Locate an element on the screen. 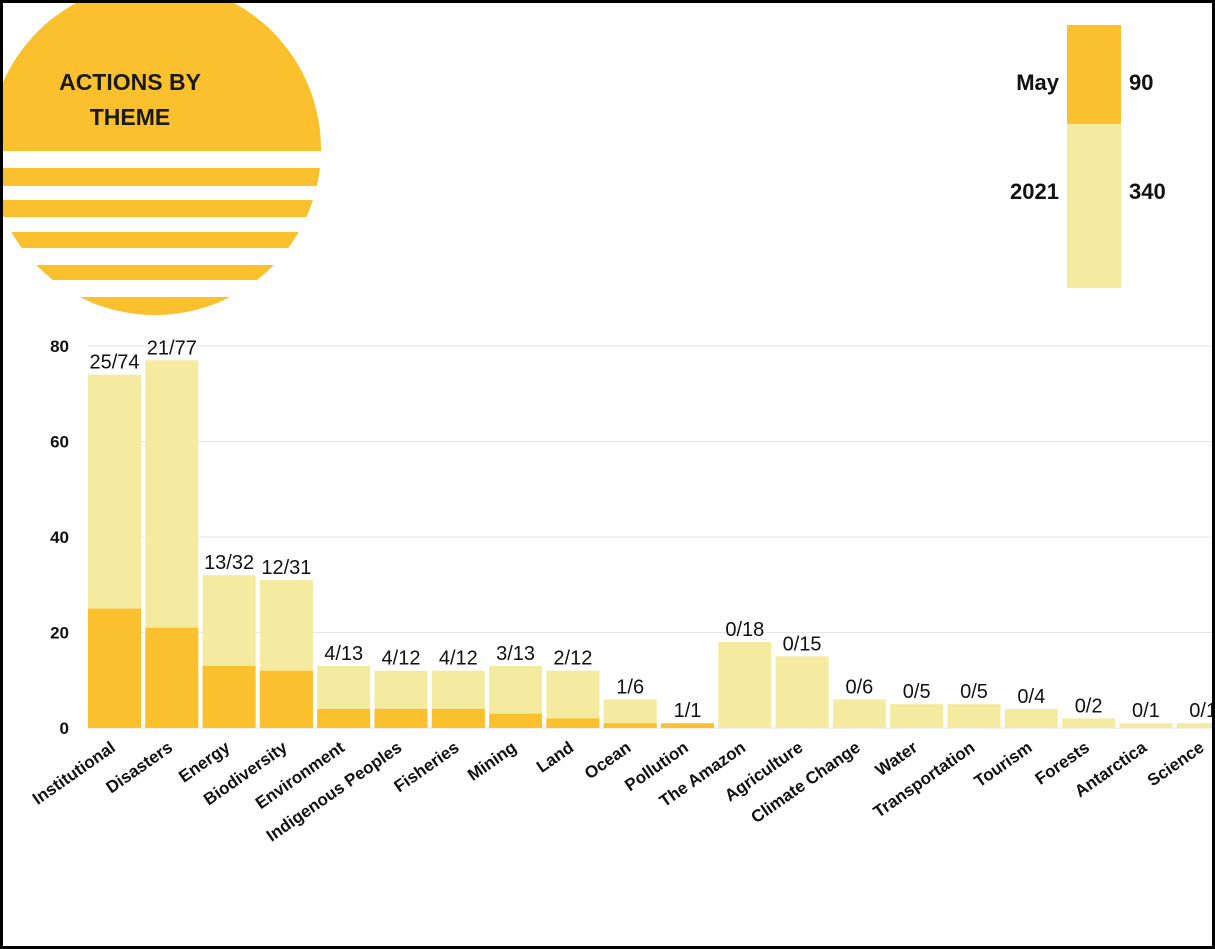 This screenshot has height=949, width=1215. x-tick-label: Tourism is located at coordinates (1003, 764).